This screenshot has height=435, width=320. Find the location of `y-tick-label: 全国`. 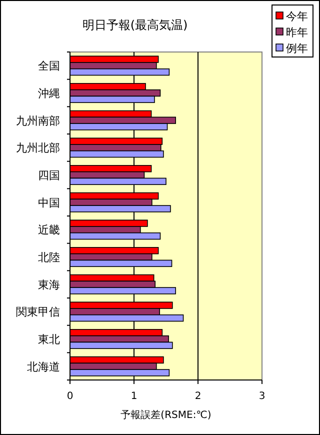

y-tick-label: 全国 is located at coordinates (49, 66).